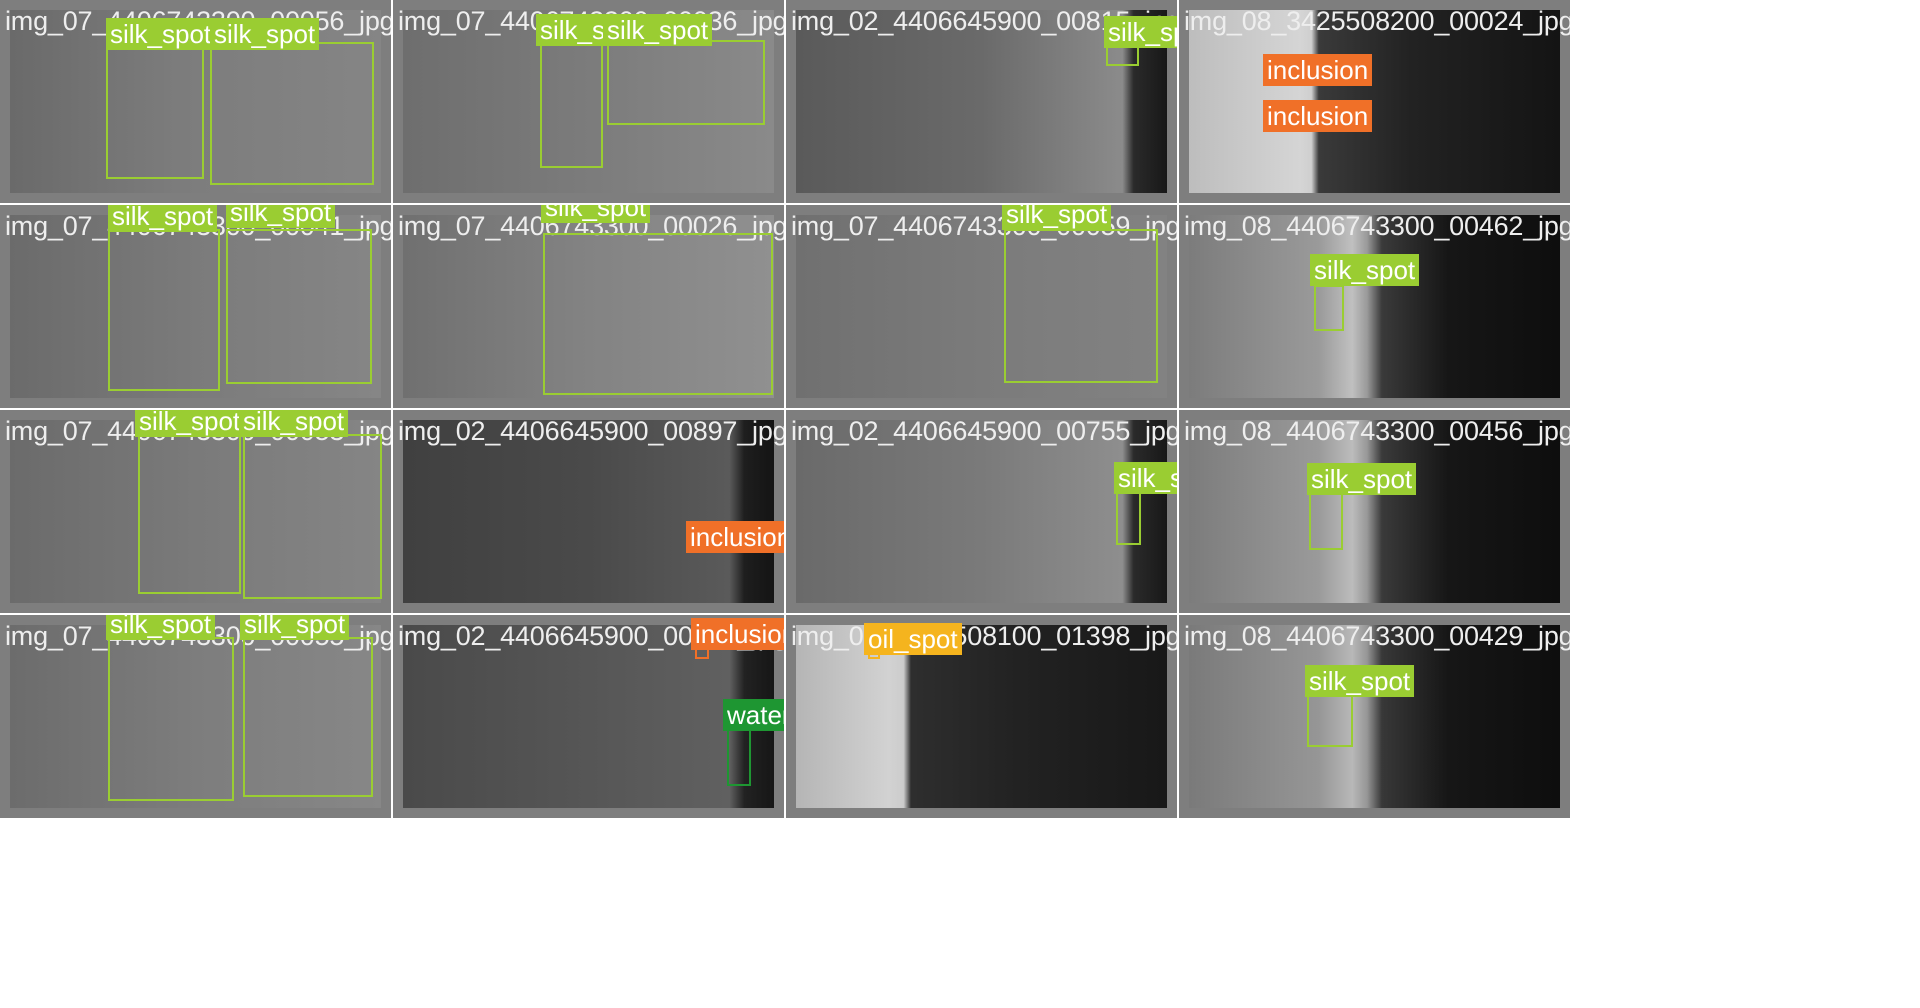  Describe the element at coordinates (1377, 431) in the screenshot. I see `tile-filename: img_08_4406743300_00456_jpg.rf.e` at that location.